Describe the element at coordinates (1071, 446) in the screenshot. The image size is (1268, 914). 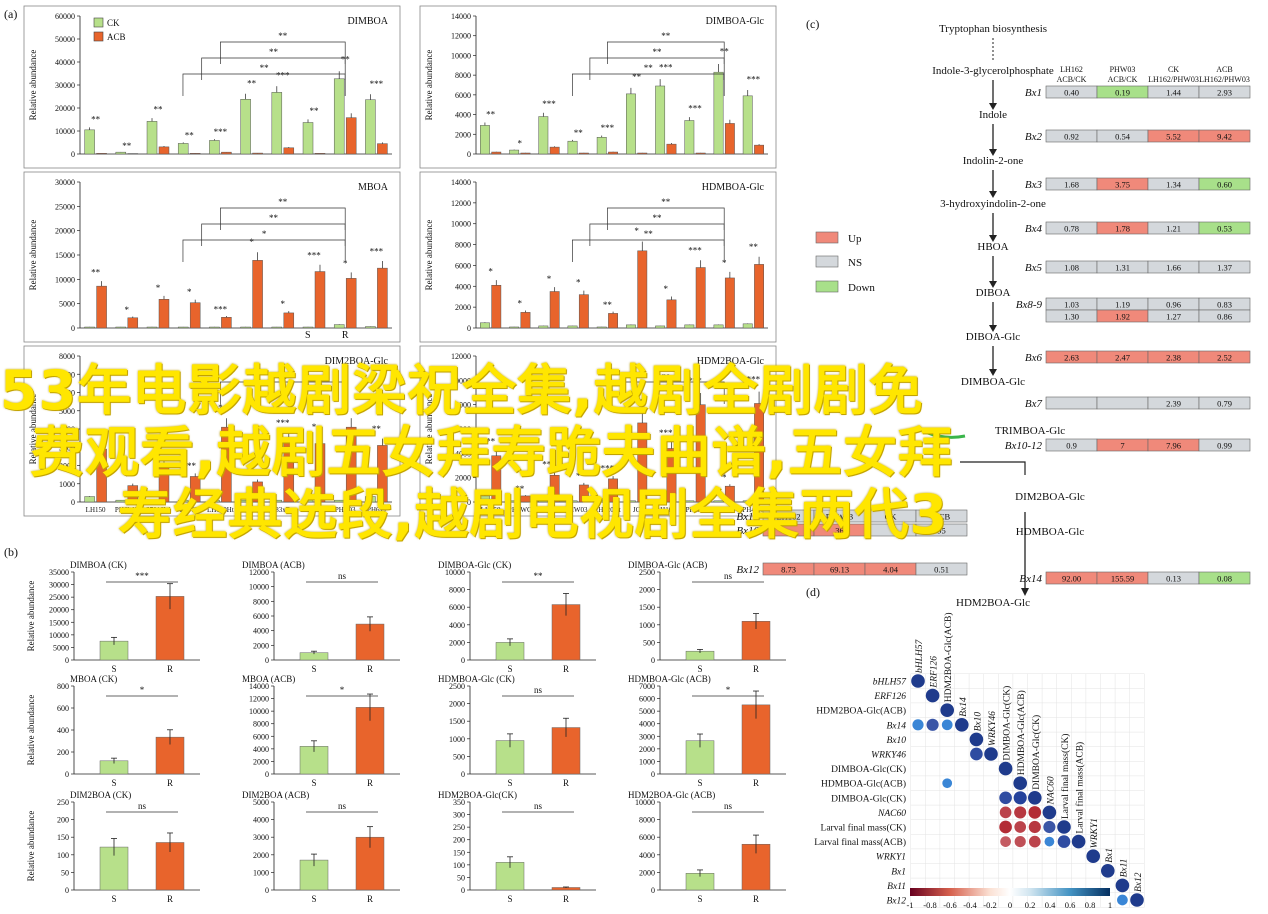
I see `table-cell-value: 0.9` at that location.